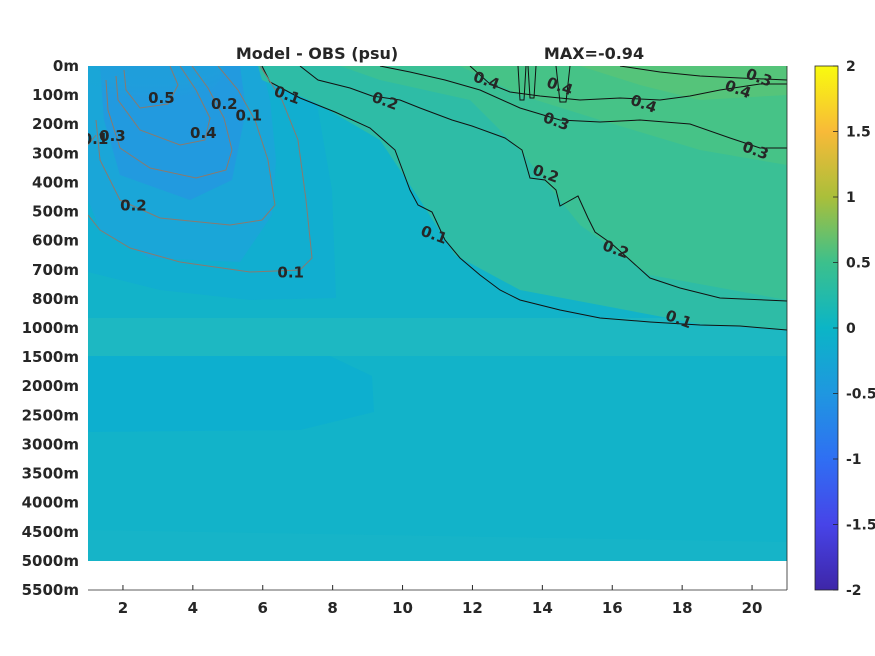 This screenshot has width=875, height=656. I want to click on negative-contour-label: 0.5, so click(161, 98).